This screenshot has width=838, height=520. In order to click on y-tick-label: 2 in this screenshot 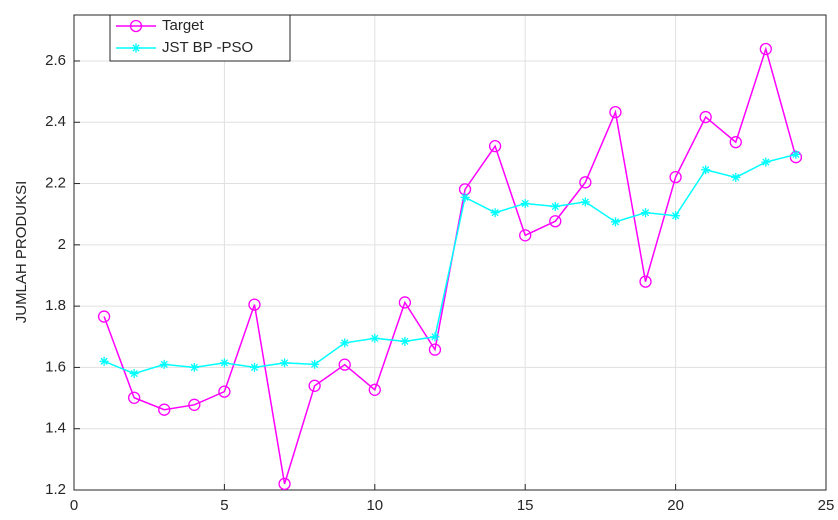, I will do `click(62, 244)`.